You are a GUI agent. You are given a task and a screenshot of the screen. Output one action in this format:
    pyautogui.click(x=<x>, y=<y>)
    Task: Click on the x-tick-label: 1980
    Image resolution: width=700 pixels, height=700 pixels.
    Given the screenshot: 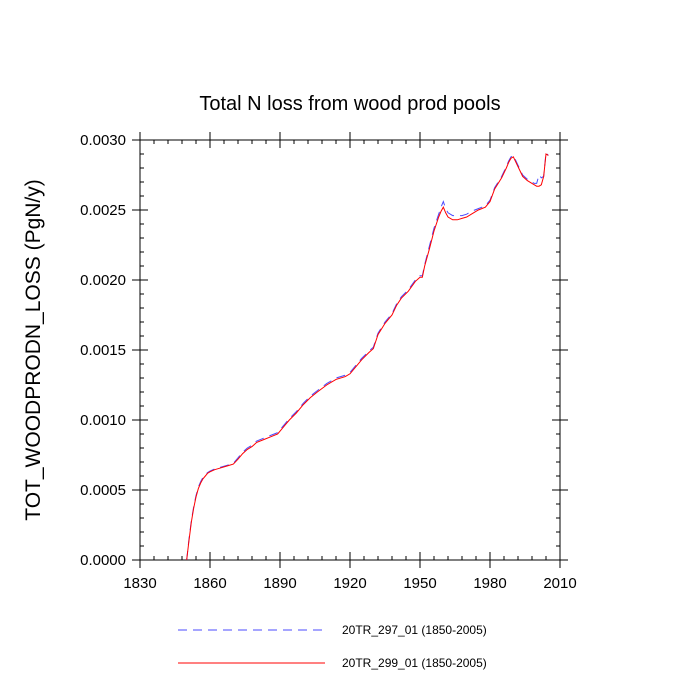 What is the action you would take?
    pyautogui.click(x=489, y=583)
    